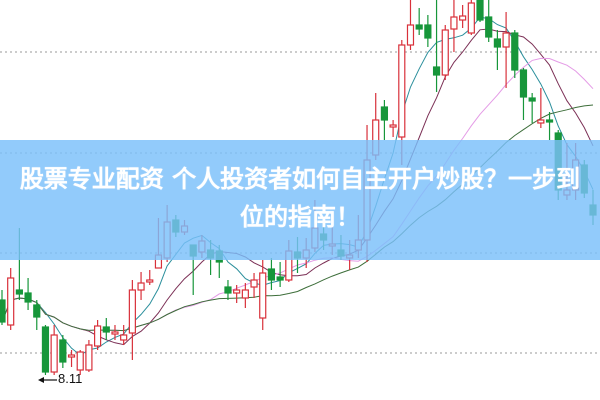 The height and width of the screenshot is (400, 600). What do you see at coordinates (70, 378) in the screenshot?
I see `low-price-label: 8.11` at bounding box center [70, 378].